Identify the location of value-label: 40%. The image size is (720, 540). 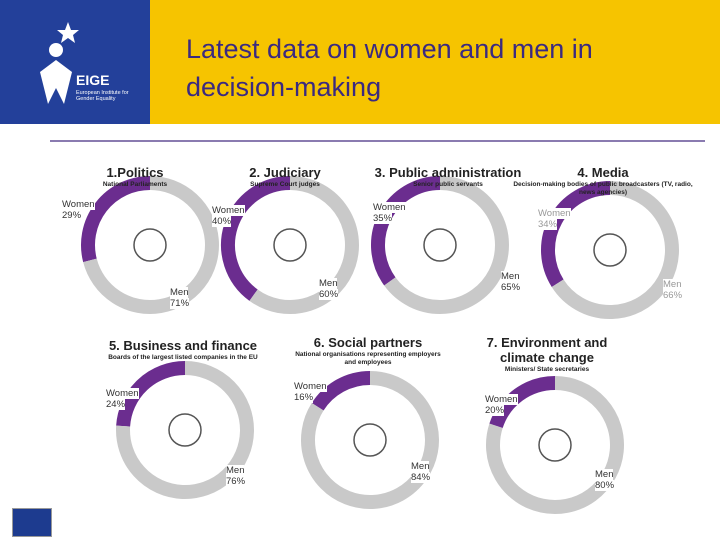
(222, 221).